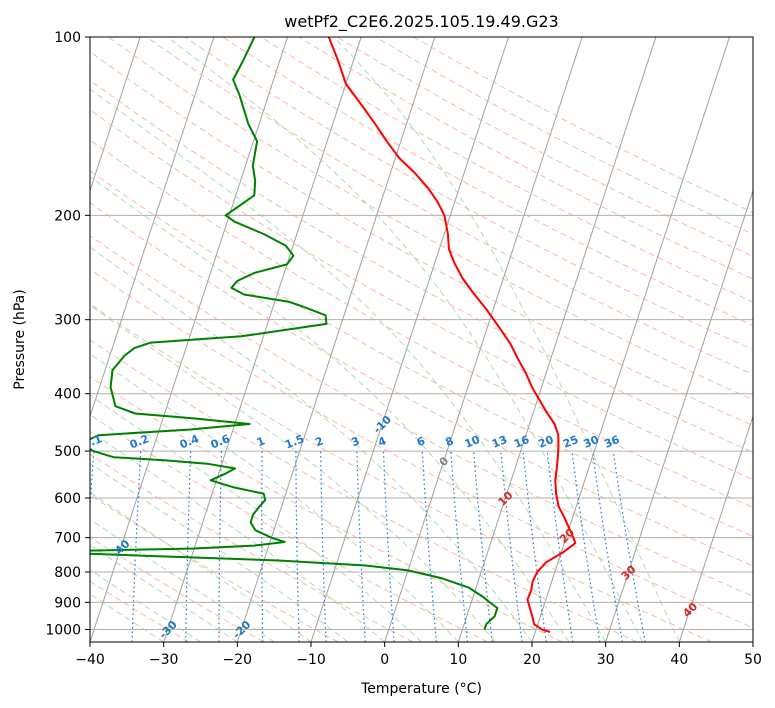 This screenshot has height=708, width=775. I want to click on mixing-ratio-label: 10, so click(472, 442).